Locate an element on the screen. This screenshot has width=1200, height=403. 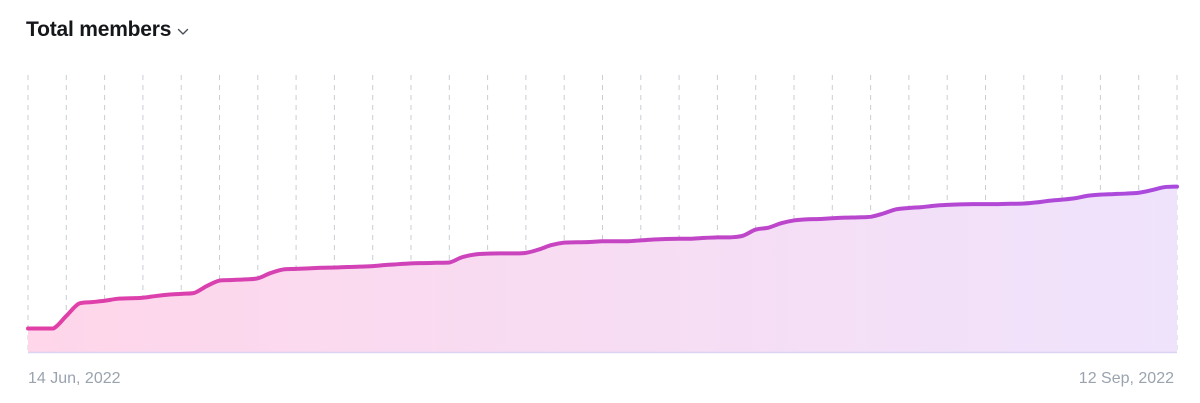
chevron-down-icon is located at coordinates (183, 32).